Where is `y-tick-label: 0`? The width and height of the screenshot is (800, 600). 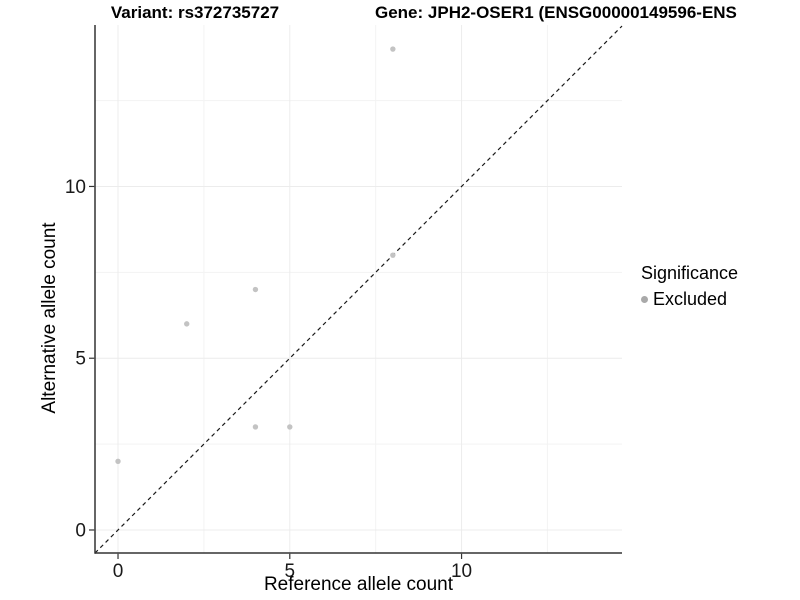 y-tick-label: 0 is located at coordinates (80, 530).